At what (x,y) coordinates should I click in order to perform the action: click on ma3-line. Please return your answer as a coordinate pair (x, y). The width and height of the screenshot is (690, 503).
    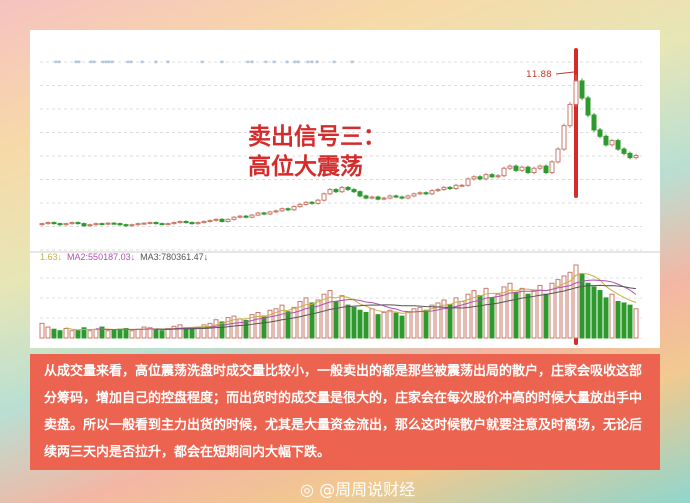
    Looking at the image, I should click on (396, 307).